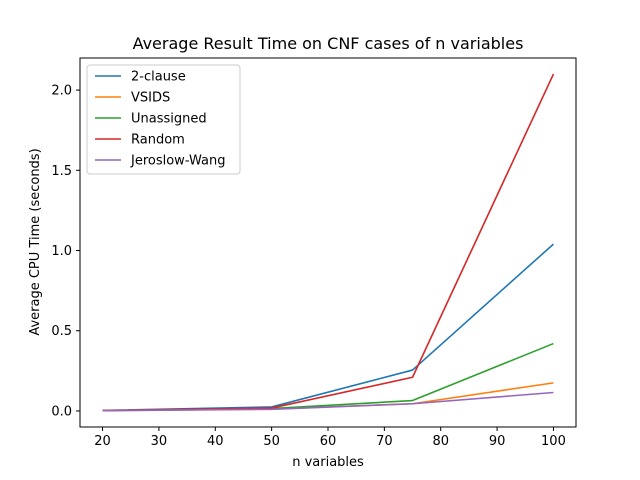  I want to click on y-tick-label: 0.0, so click(61, 411).